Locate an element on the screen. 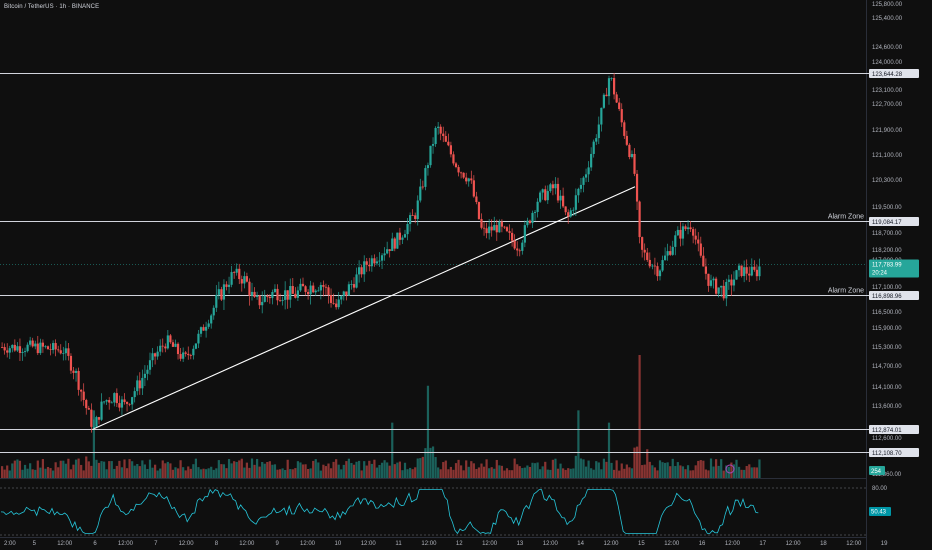  time-tick-label: 10 is located at coordinates (338, 544).